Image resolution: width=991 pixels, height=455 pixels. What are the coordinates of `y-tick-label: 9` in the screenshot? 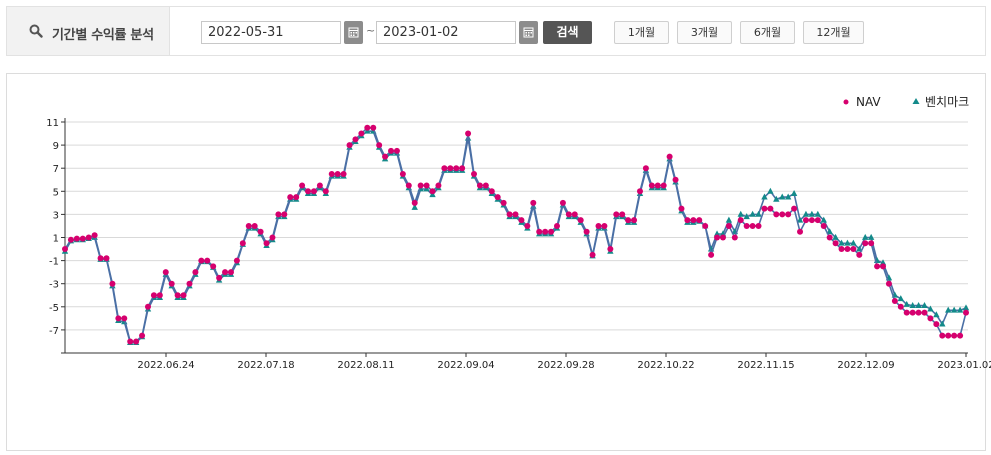 It's located at (56, 146).